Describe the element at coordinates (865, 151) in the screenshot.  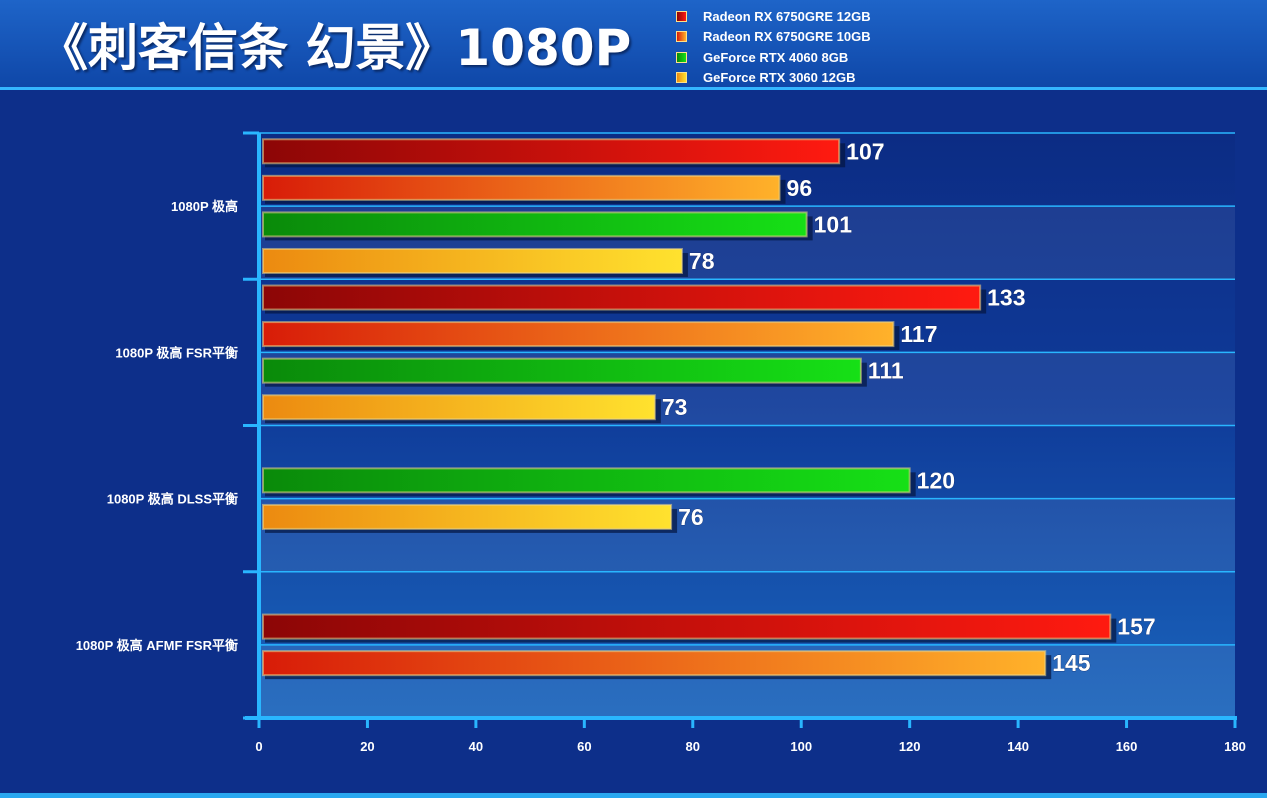
I see `bar-value-label: 107` at that location.